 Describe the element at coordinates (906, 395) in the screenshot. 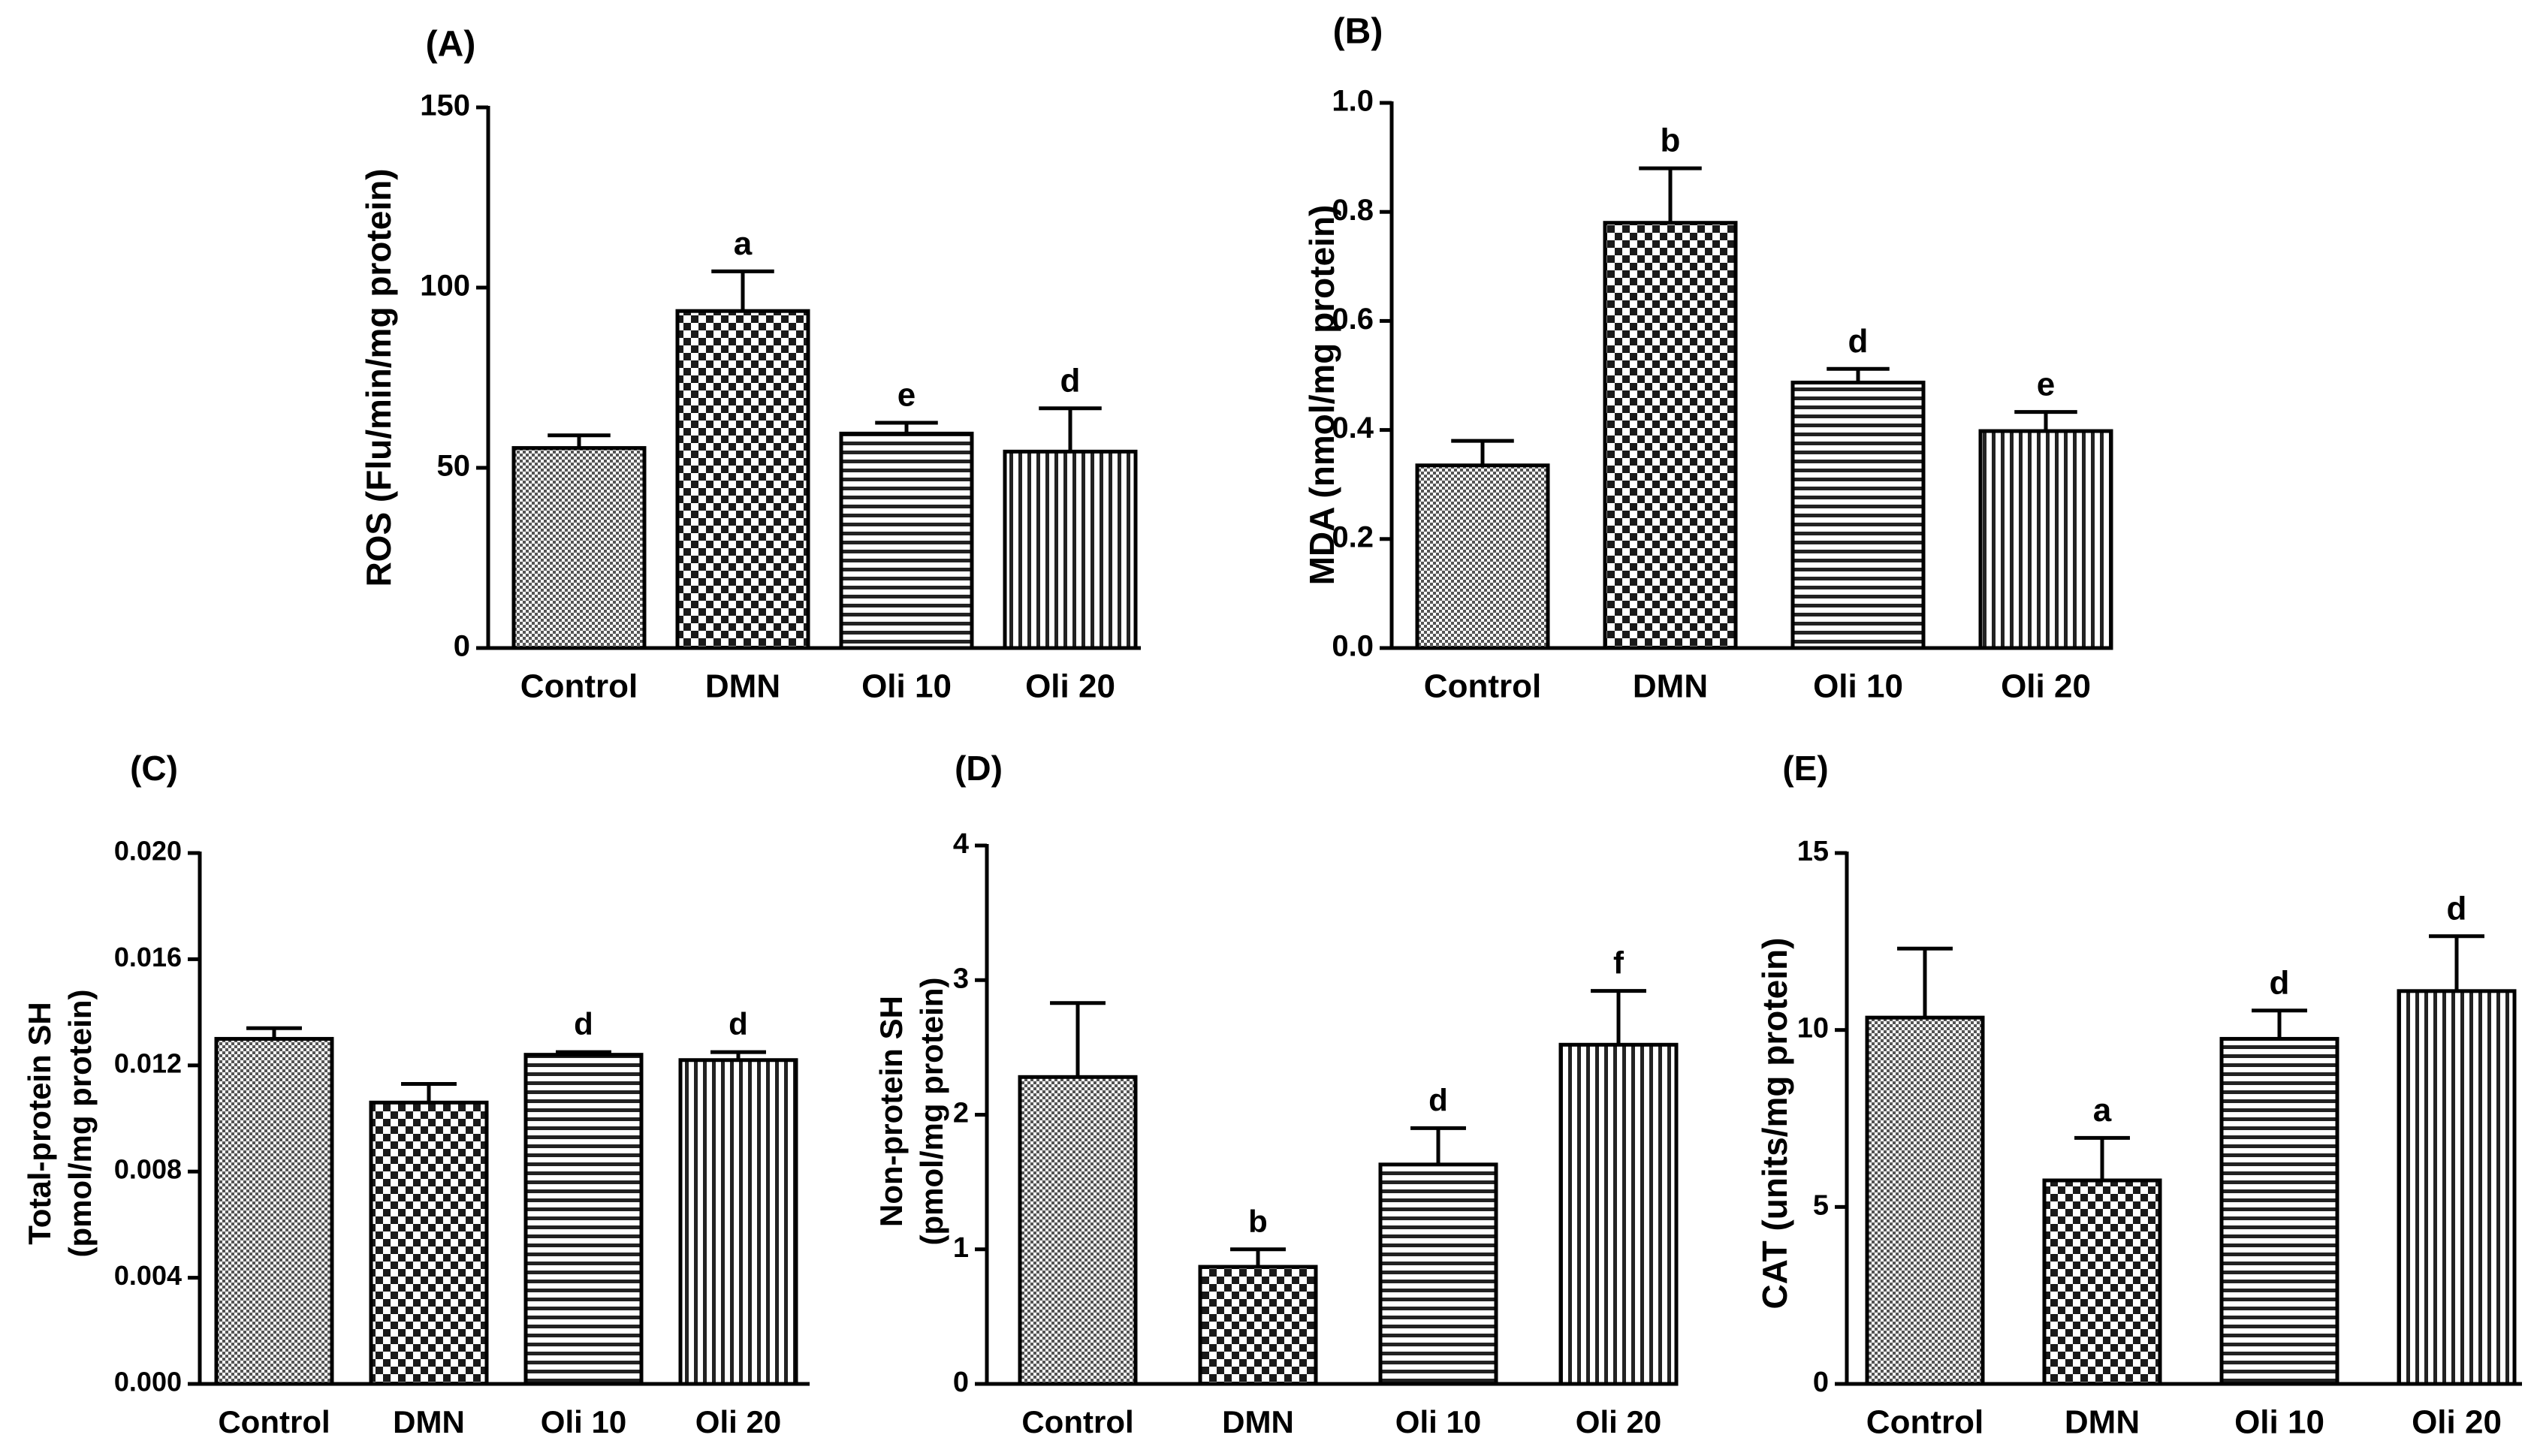

I see `panel-a-significance-label: e` at that location.